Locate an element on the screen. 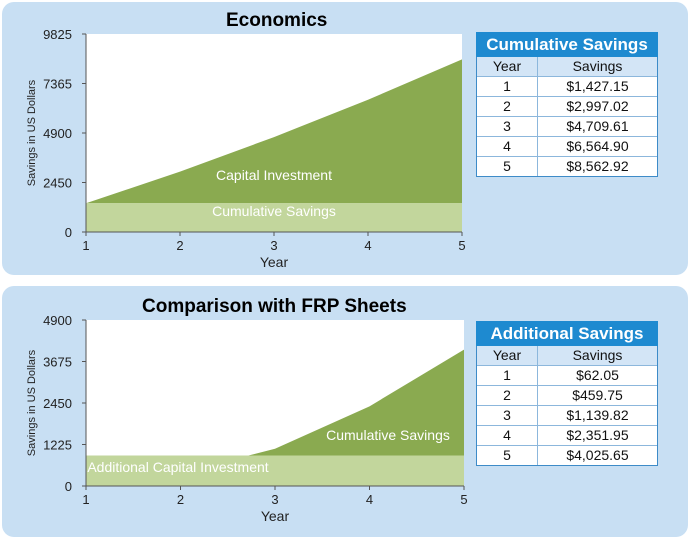  table-row: 5 $8,562.92 is located at coordinates (567, 166).